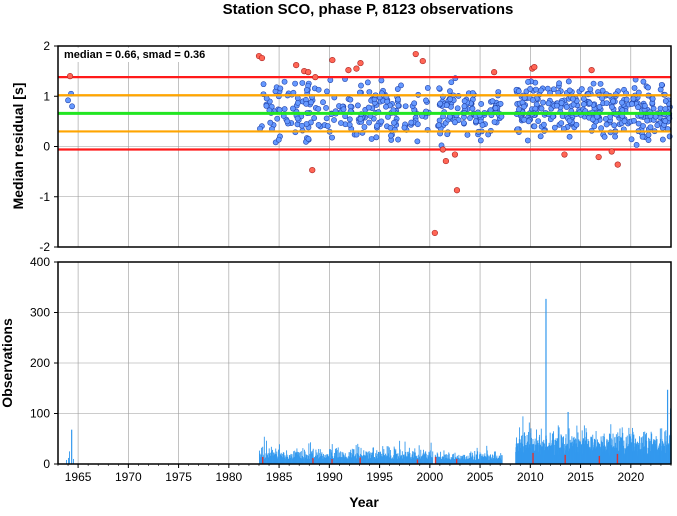 This screenshot has width=677, height=516. What do you see at coordinates (279, 477) in the screenshot?
I see `x-tick-label: 1985` at bounding box center [279, 477].